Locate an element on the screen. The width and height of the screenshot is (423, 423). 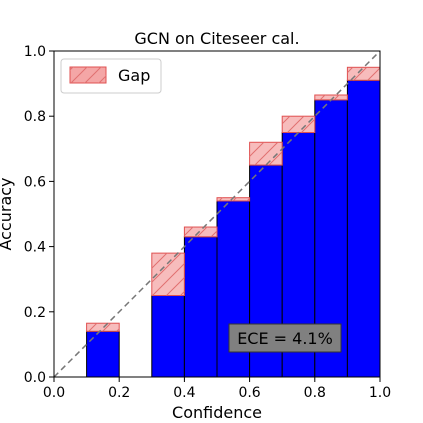
y-axis-label: Accuracy is located at coordinates (7, 213).